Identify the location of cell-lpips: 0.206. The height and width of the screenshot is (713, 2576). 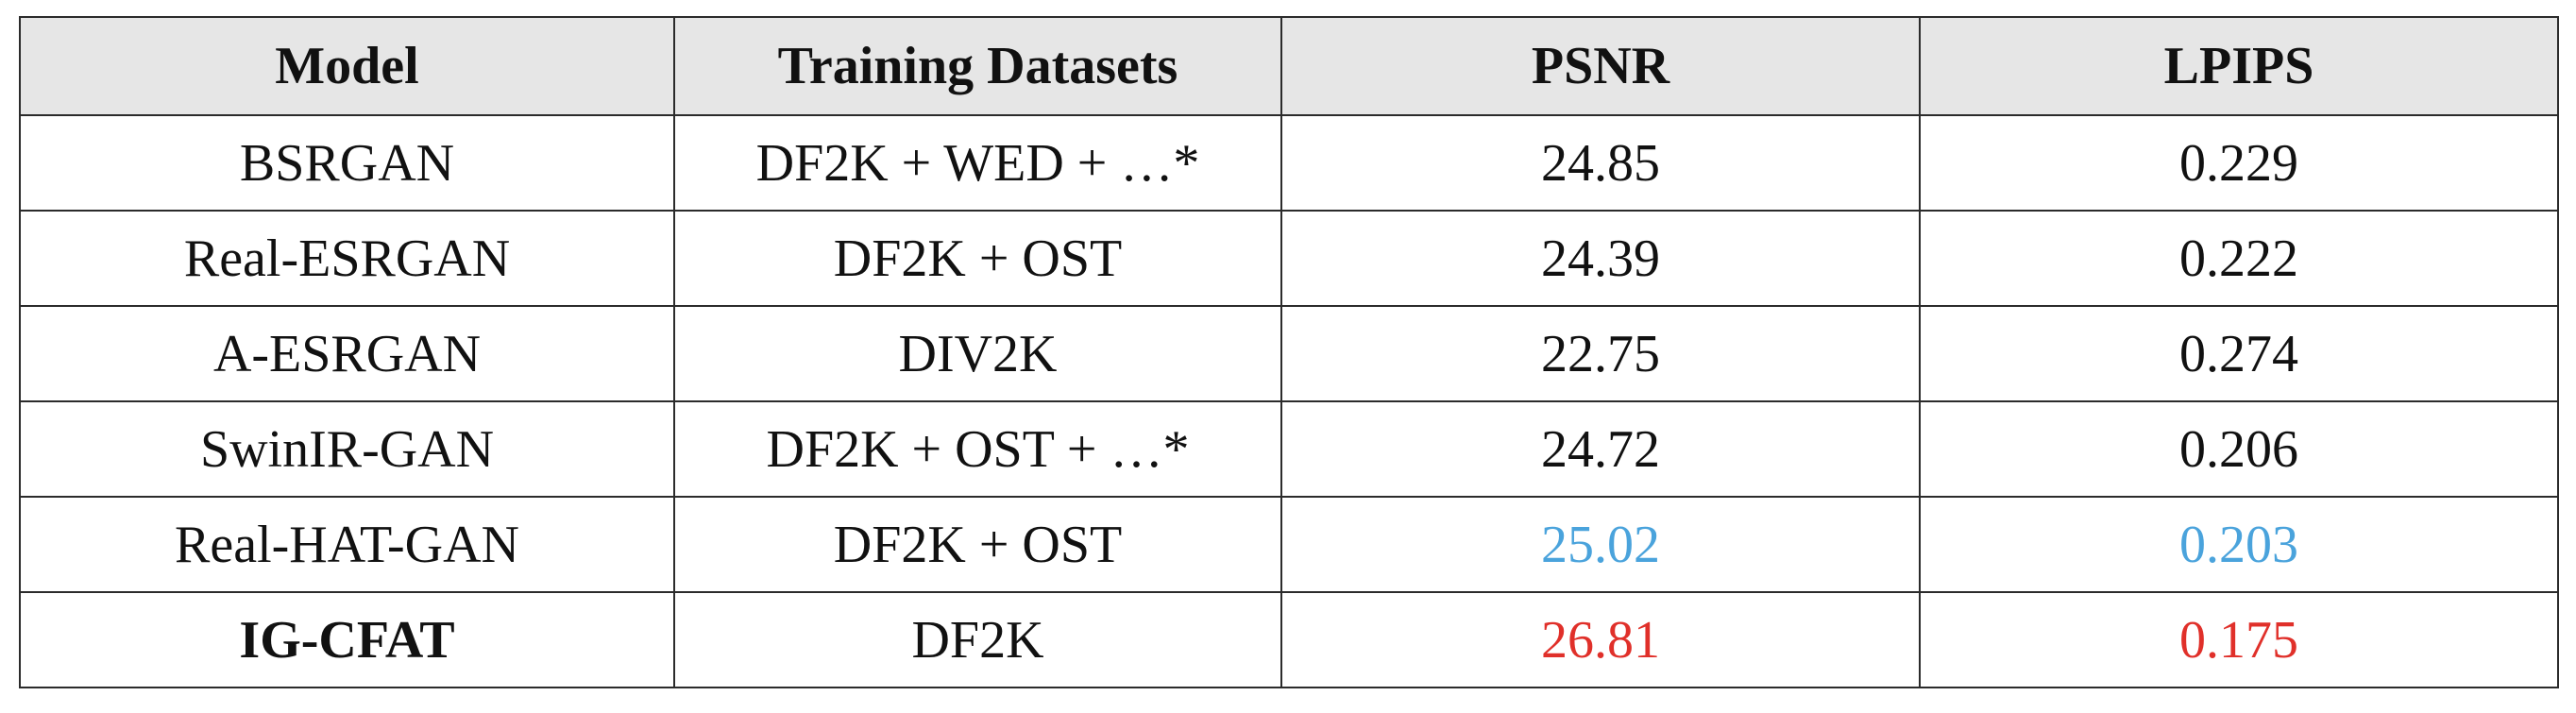
(2239, 449).